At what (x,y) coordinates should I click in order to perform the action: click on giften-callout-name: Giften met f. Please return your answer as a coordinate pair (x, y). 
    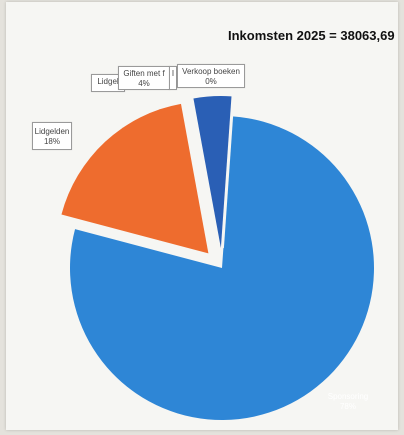
    Looking at the image, I should click on (144, 73).